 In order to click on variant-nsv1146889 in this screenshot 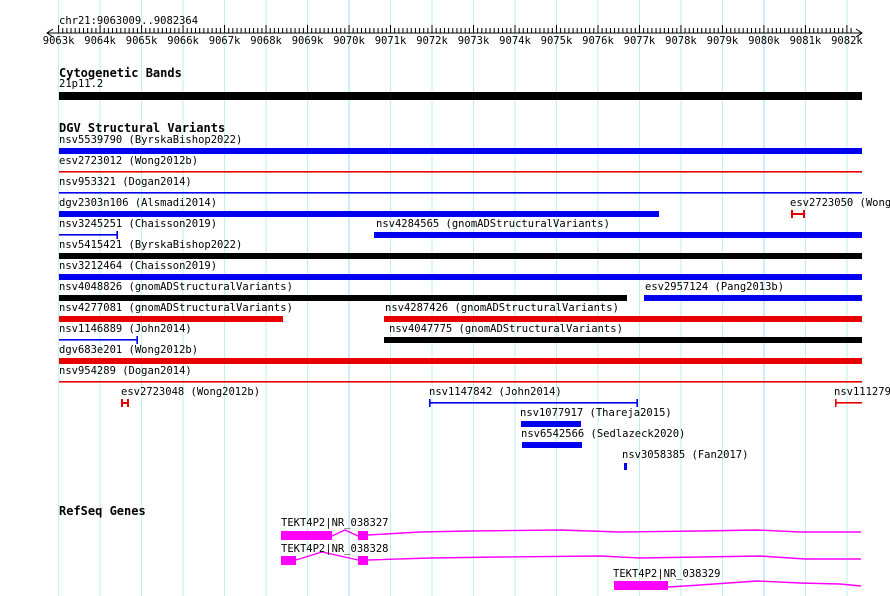, I will do `click(98, 340)`.